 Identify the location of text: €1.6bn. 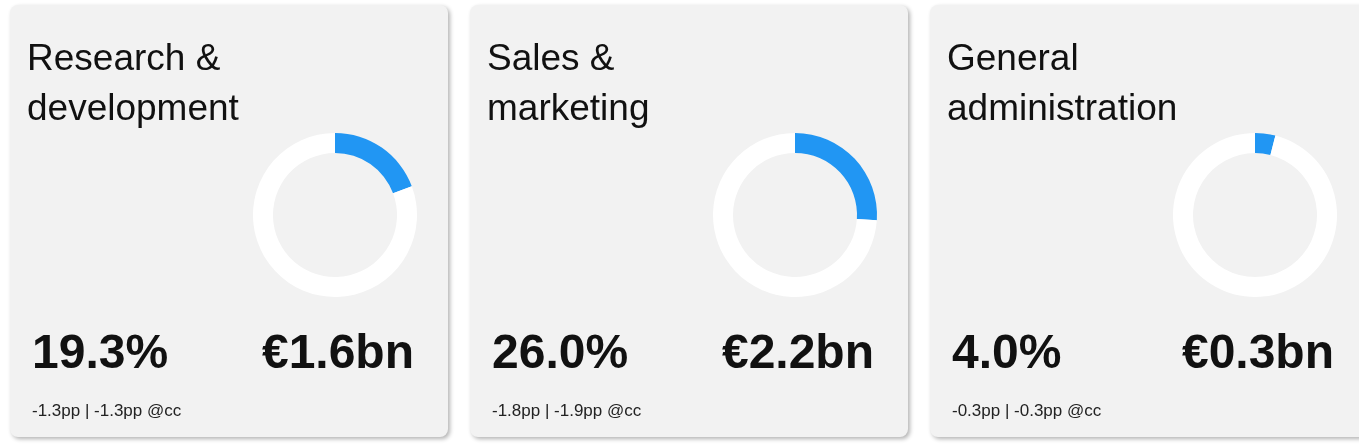
(337, 351).